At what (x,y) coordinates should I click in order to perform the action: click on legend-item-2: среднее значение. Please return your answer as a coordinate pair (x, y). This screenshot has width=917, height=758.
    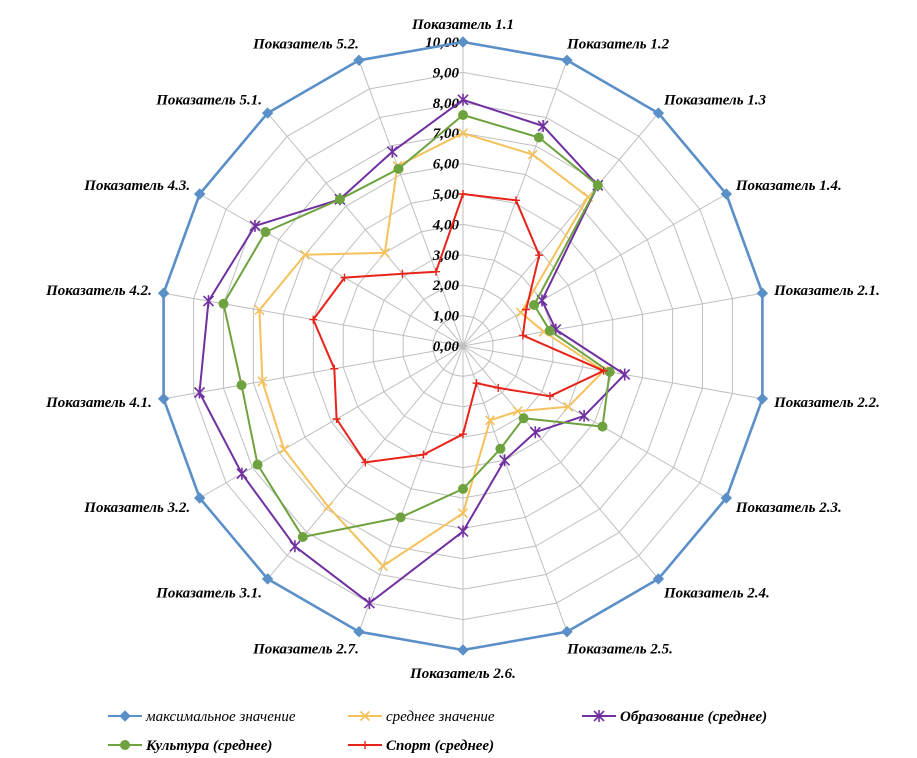
    Looking at the image, I should click on (421, 717).